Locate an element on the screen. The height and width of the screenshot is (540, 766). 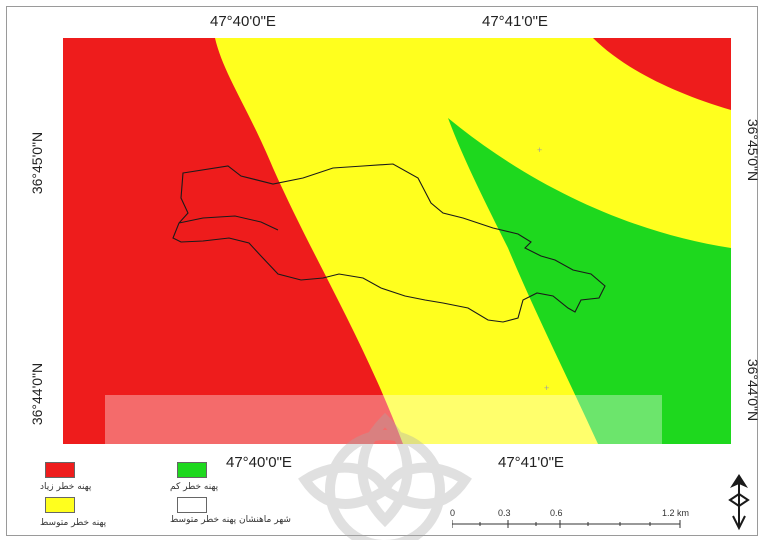
bottom-longitude-label-2: 47°41'0"E is located at coordinates (531, 462).